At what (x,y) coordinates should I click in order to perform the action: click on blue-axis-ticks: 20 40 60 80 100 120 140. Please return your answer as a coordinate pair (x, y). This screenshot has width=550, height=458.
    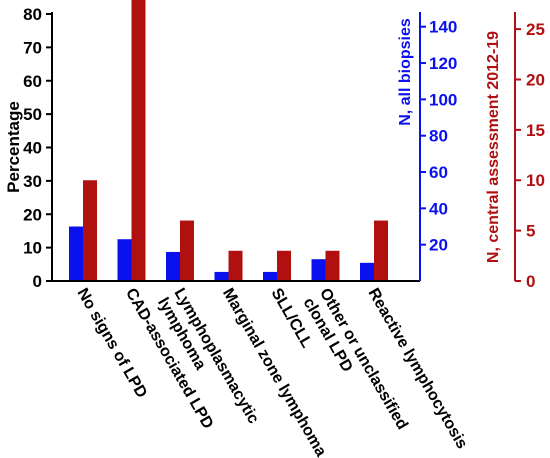
    Looking at the image, I should click on (438, 136).